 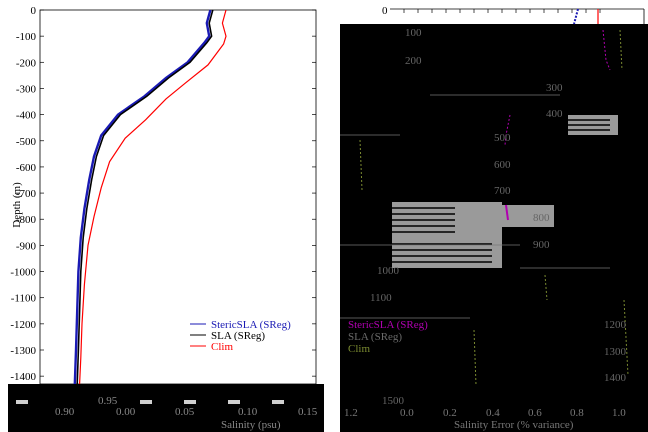 What do you see at coordinates (541, 218) in the screenshot?
I see `right-depth-label: 800` at bounding box center [541, 218].